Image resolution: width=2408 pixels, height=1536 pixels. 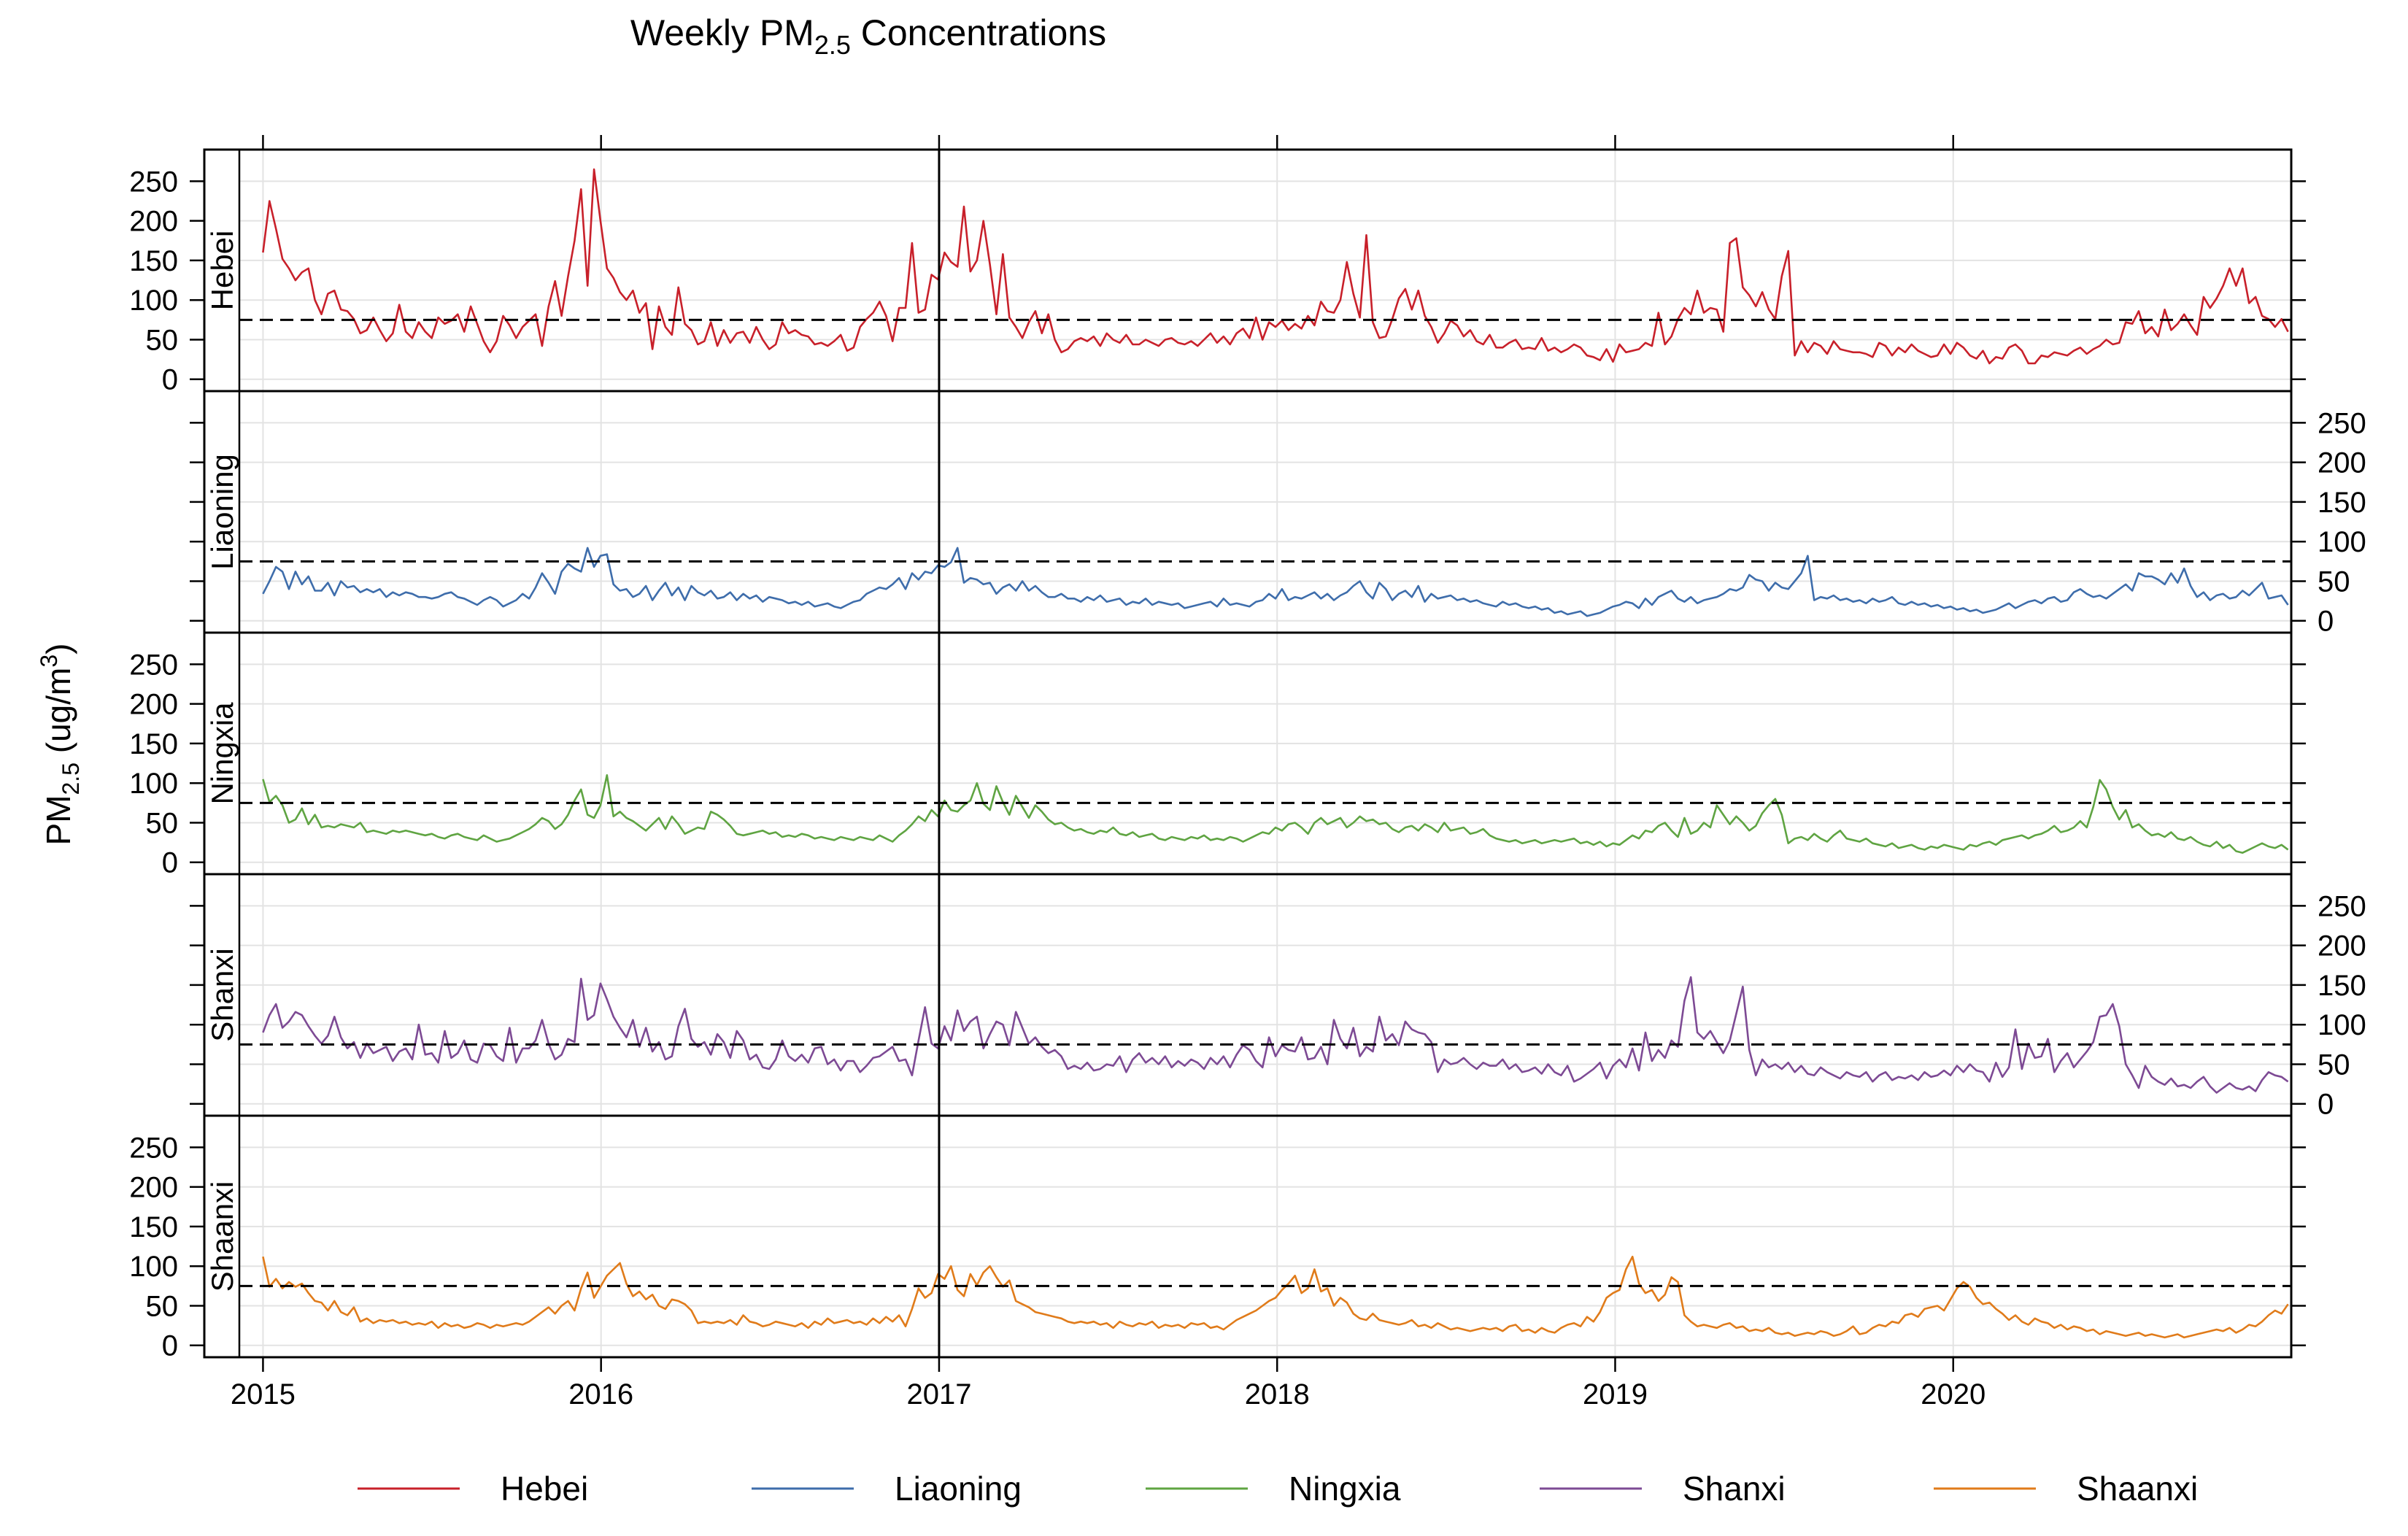 What do you see at coordinates (1615, 1394) in the screenshot?
I see `x-tick-label: 2019` at bounding box center [1615, 1394].